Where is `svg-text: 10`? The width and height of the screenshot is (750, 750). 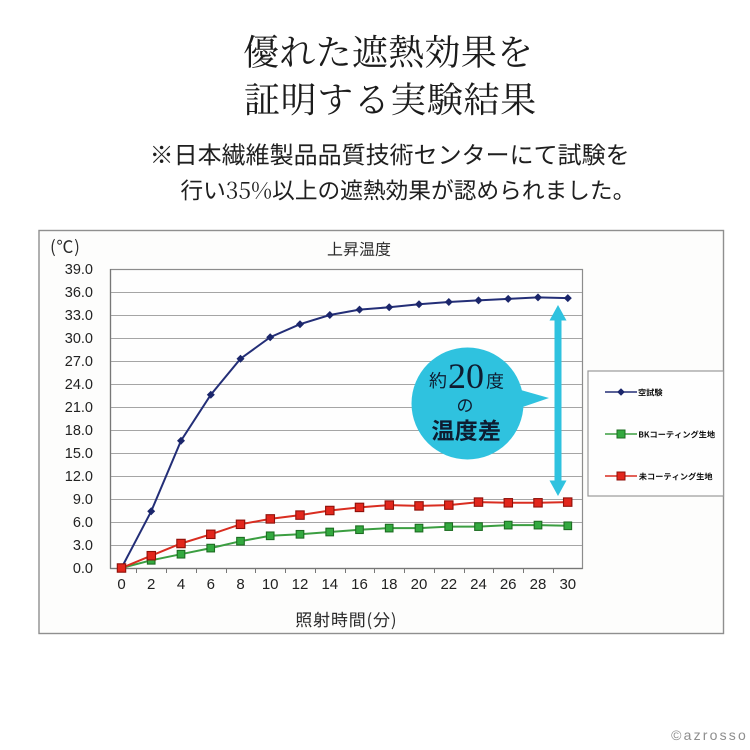
svg-text: 10 is located at coordinates (270, 584).